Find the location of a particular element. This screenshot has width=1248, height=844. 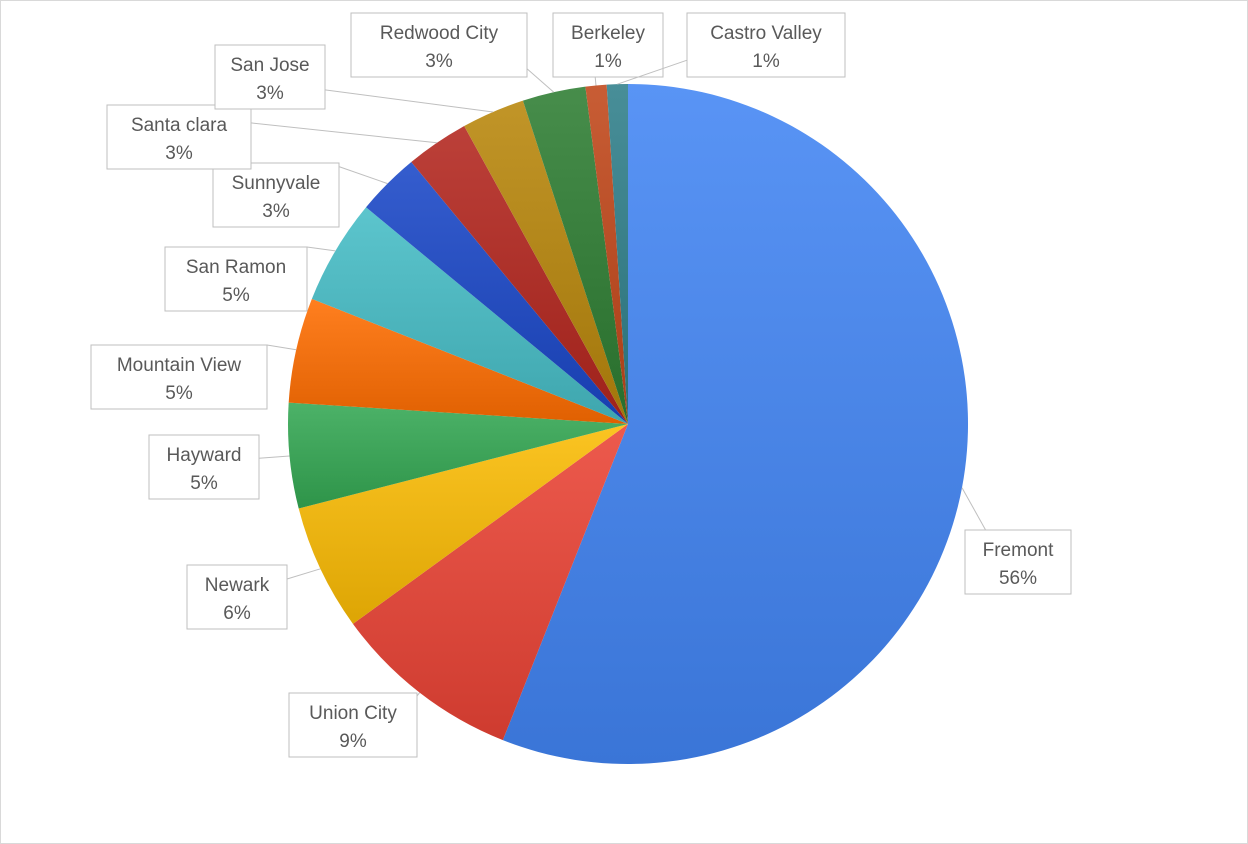

callout-fremont: Fremont 56% is located at coordinates (1016, 541).